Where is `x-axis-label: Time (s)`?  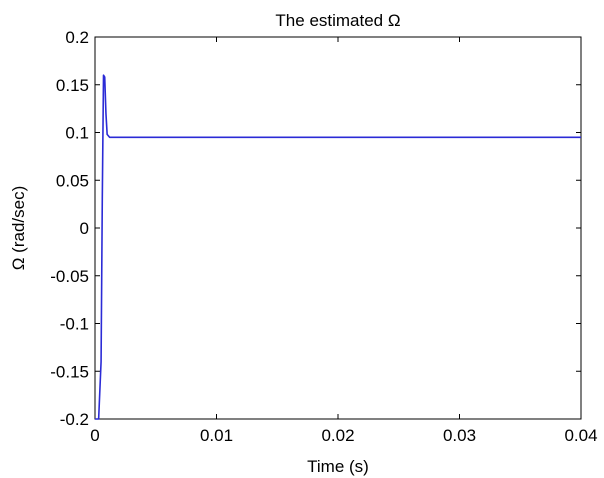 x-axis-label: Time (s) is located at coordinates (338, 466).